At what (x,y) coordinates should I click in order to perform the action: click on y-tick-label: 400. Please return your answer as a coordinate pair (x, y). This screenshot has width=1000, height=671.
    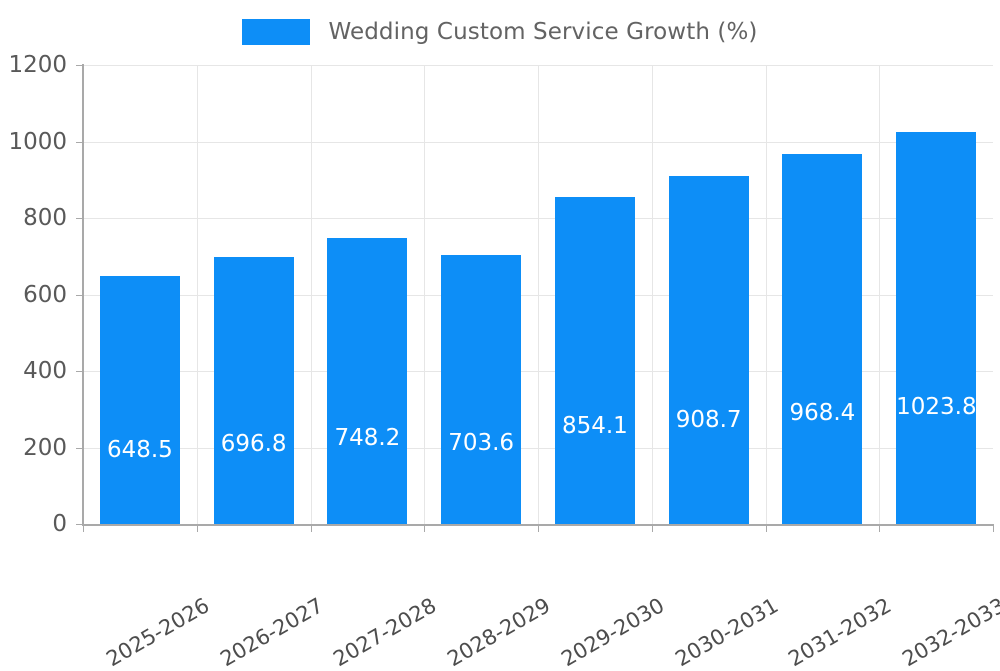
    Looking at the image, I should click on (45, 371).